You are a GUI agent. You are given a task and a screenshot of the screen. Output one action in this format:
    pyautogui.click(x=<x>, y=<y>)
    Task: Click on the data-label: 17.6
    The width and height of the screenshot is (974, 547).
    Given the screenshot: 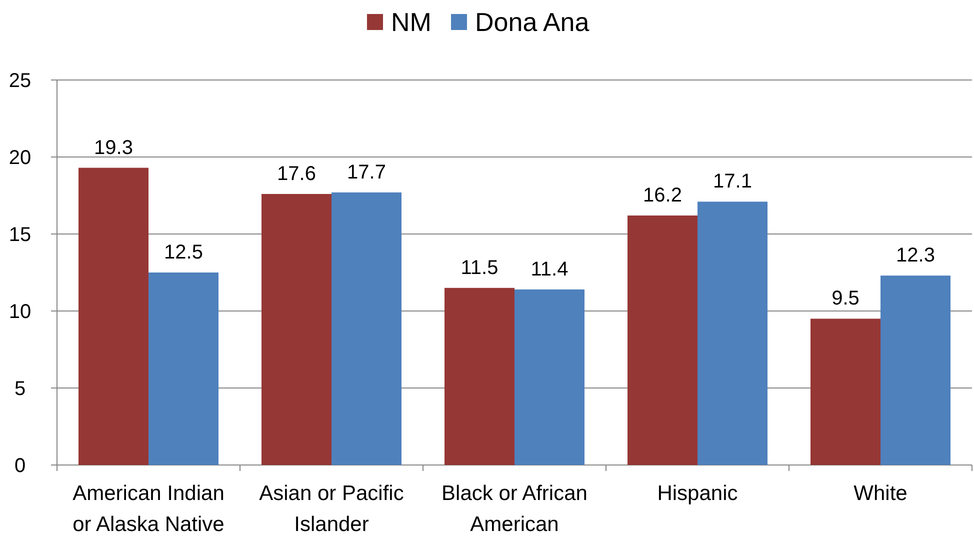 What is the action you would take?
    pyautogui.click(x=296, y=173)
    